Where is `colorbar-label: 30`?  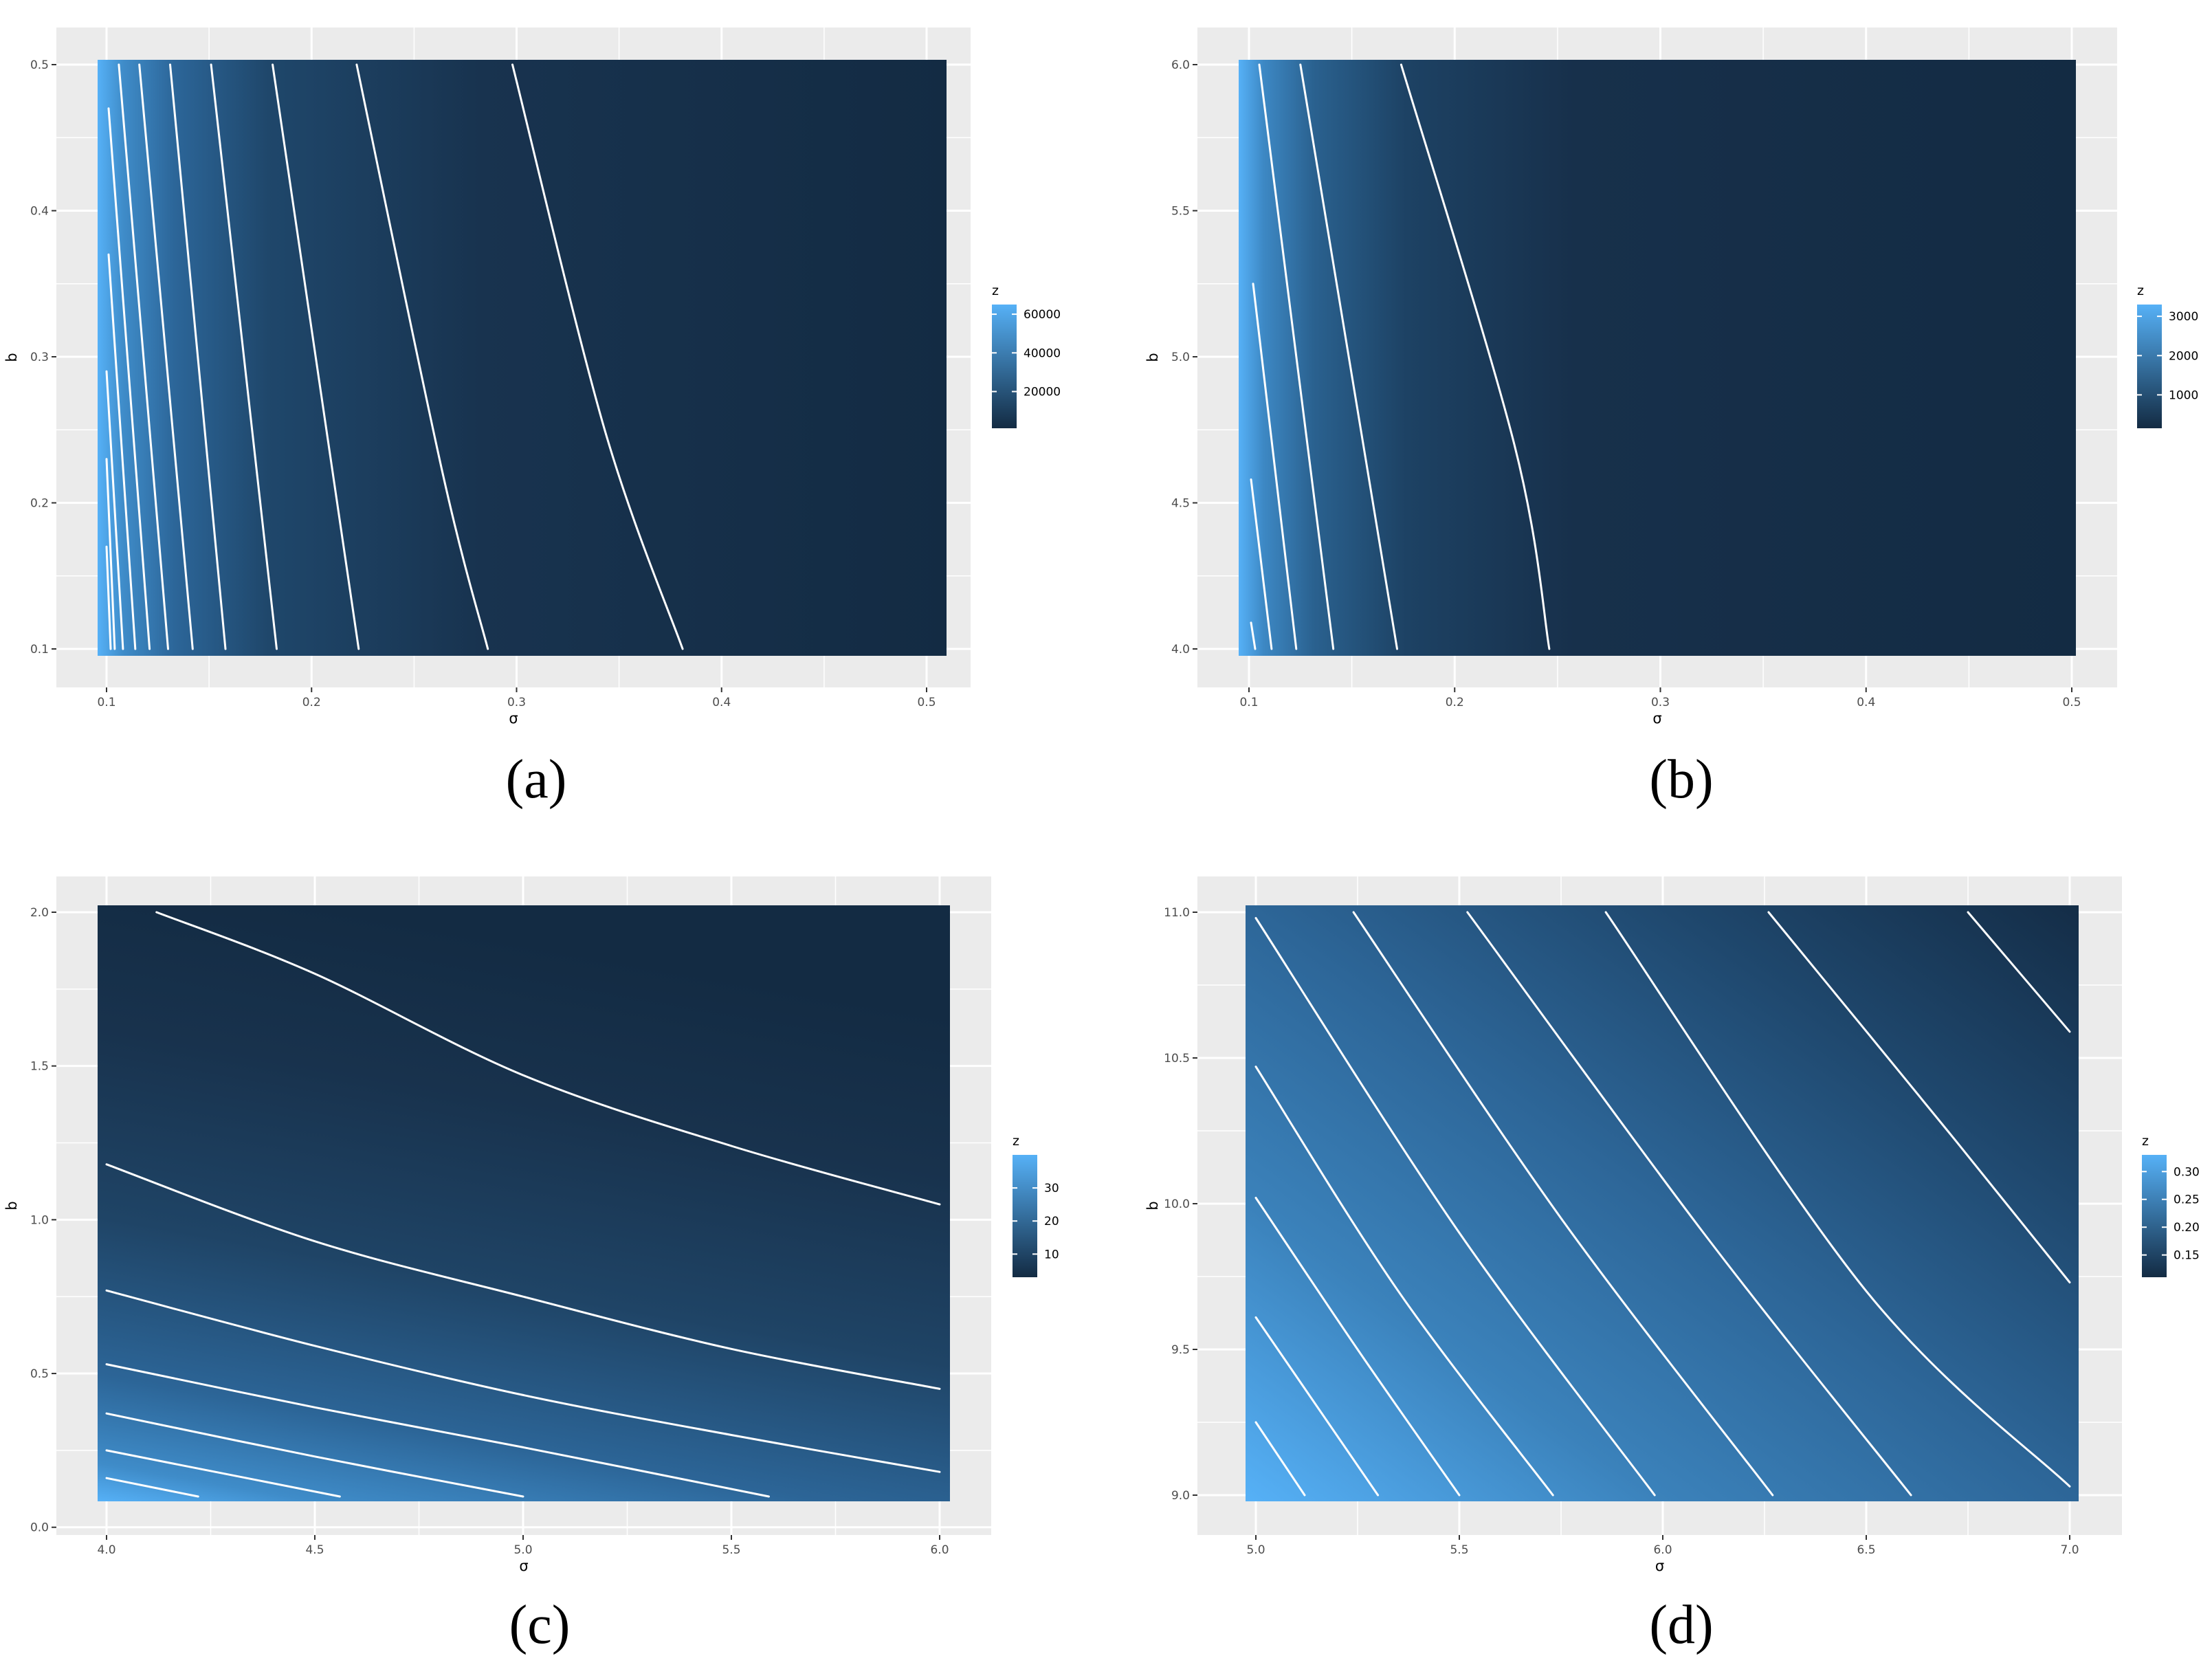
colorbar-label: 30 is located at coordinates (1051, 1188).